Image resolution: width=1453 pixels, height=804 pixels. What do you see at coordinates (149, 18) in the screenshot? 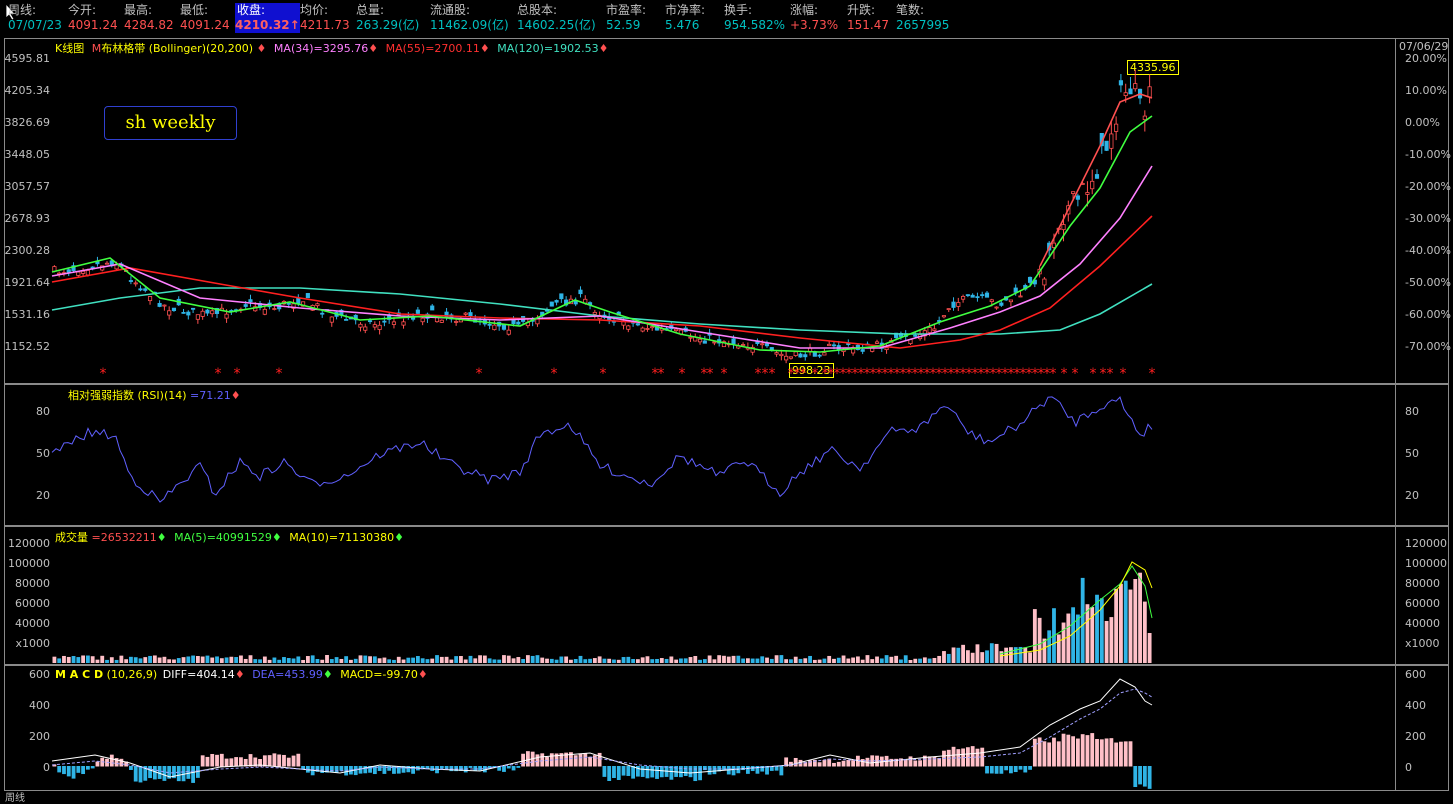
I see `header-cell-2: 最高: 4284.82` at bounding box center [149, 18].